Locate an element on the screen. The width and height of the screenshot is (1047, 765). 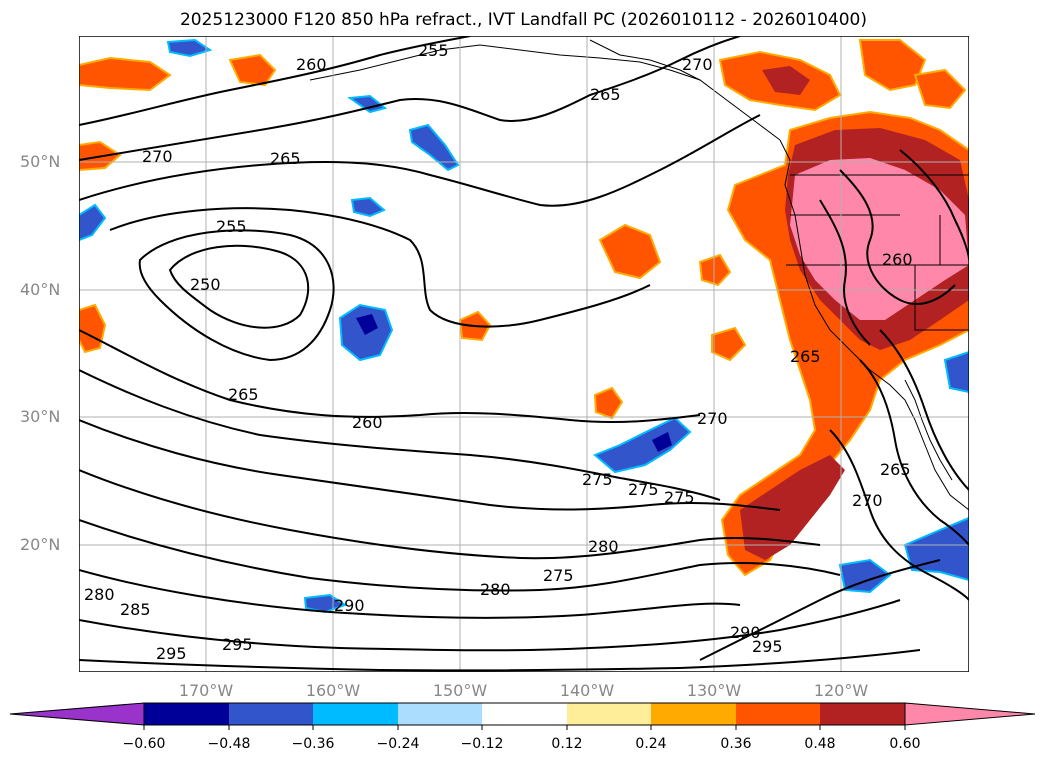
colorbar-tick-label: 0.12 is located at coordinates (567, 744).